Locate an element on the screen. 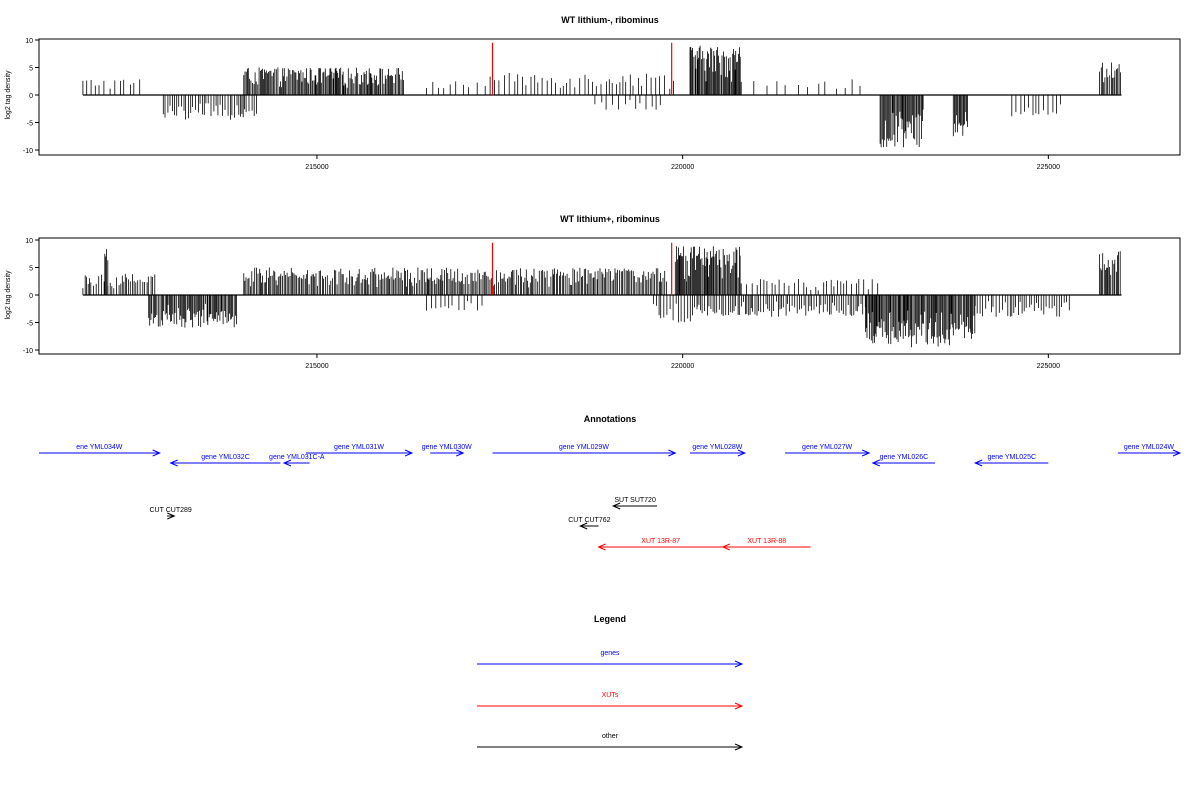 The image size is (1200, 800). legend-panel: Legend genes XUTs other is located at coordinates (610, 682).